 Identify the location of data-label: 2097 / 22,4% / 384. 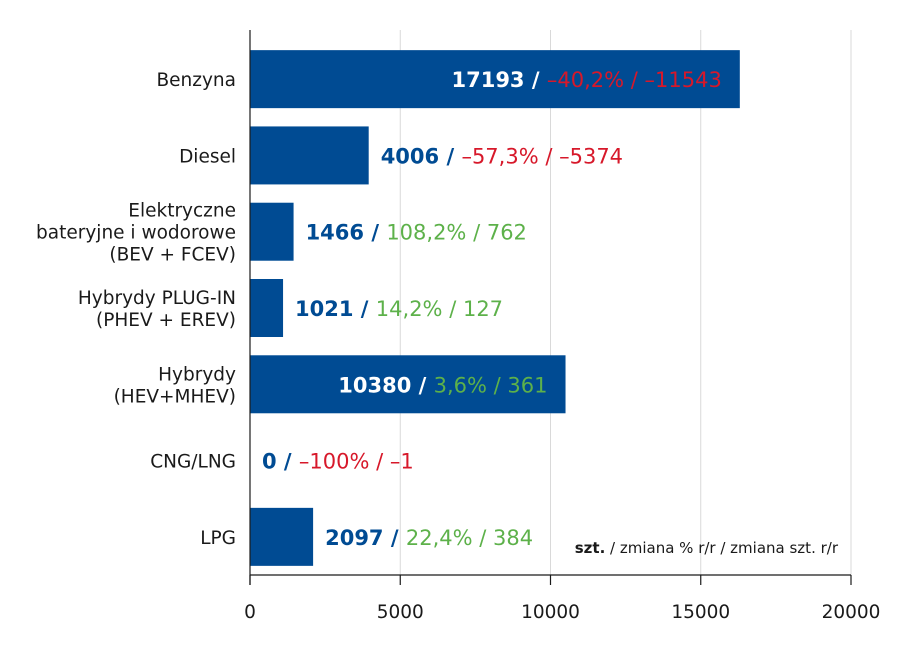
(429, 538).